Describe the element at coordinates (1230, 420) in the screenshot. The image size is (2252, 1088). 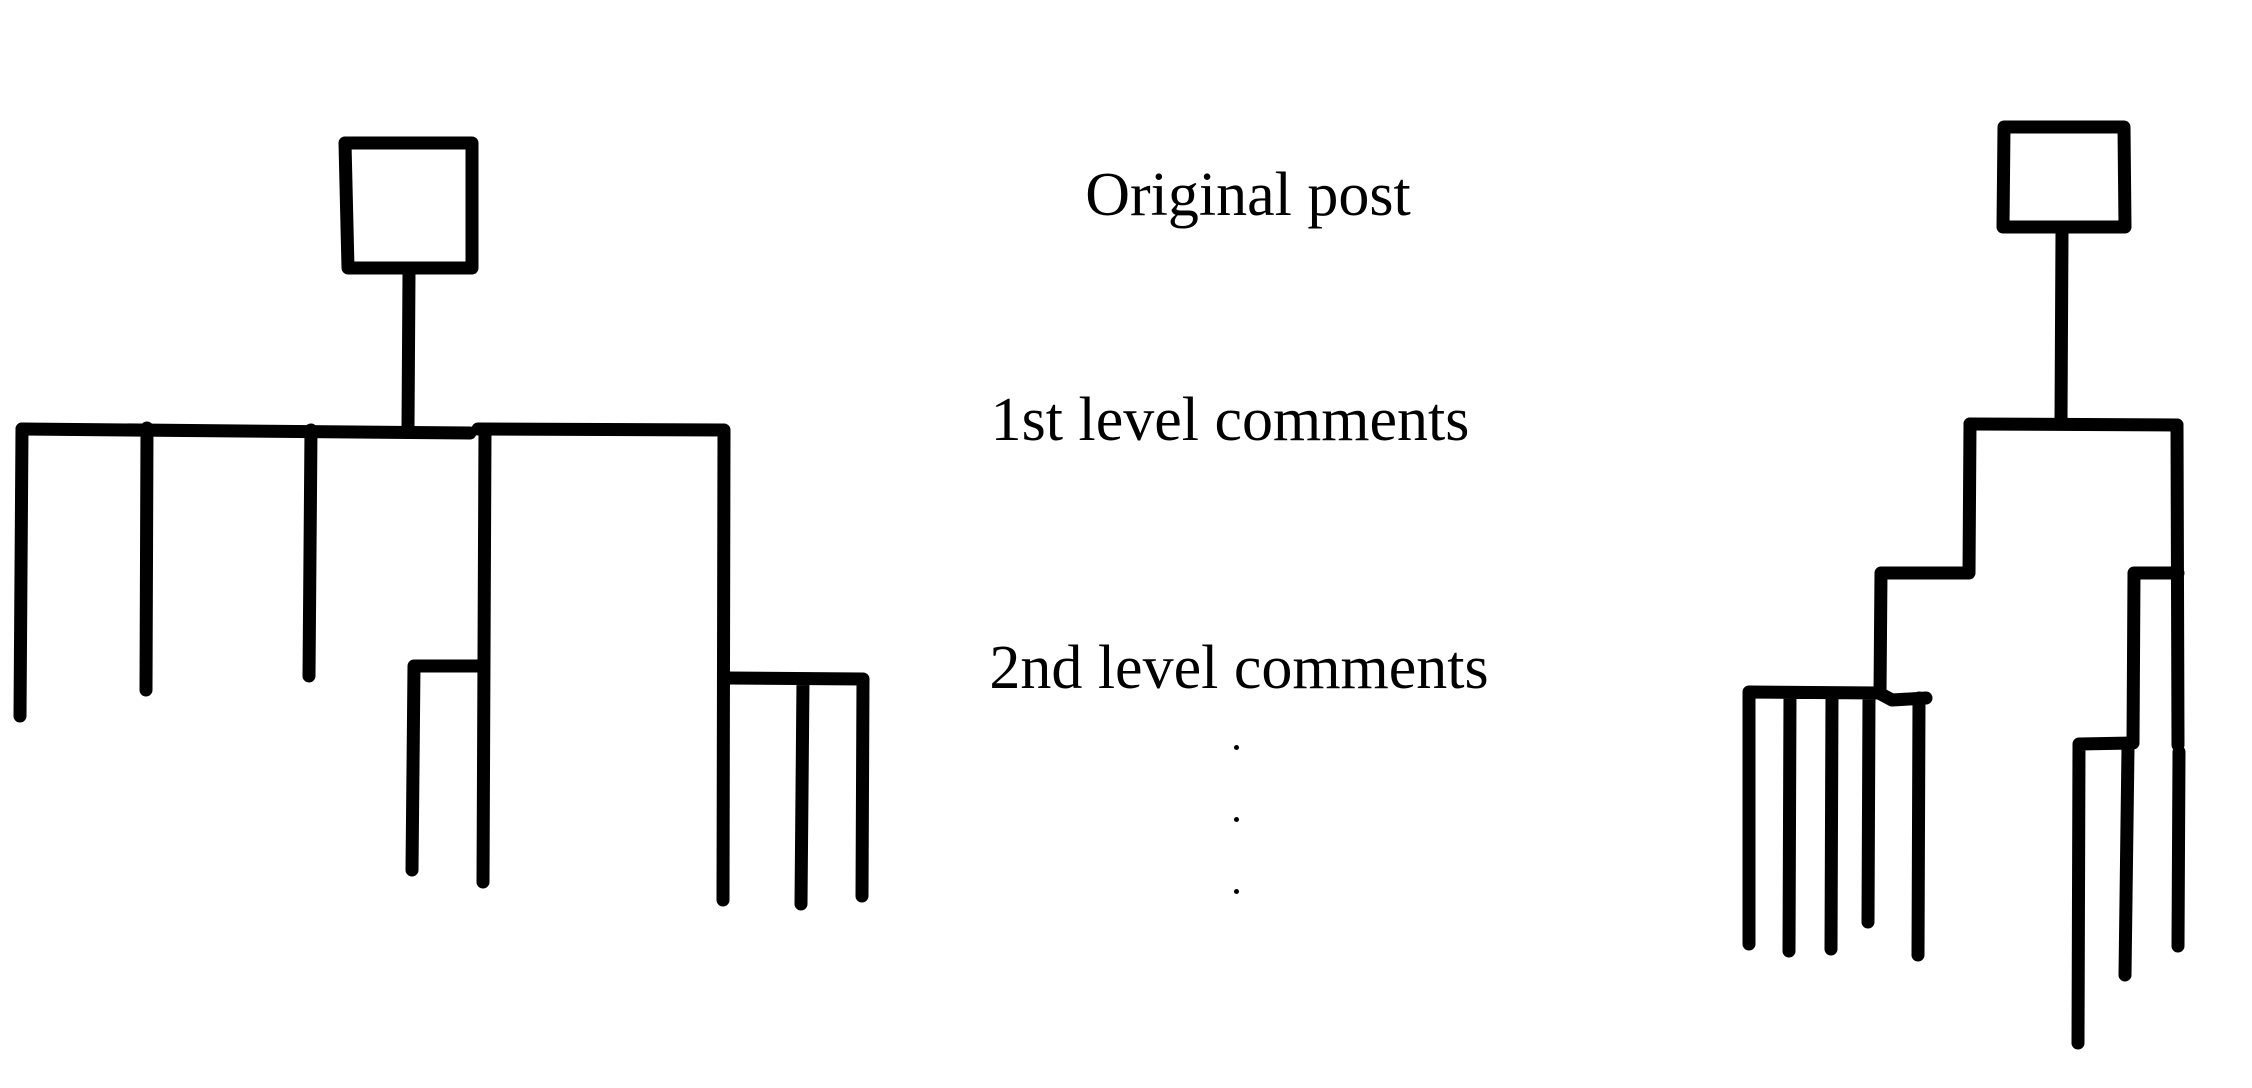
I see `first-level-comments-label: 1st level comments` at that location.